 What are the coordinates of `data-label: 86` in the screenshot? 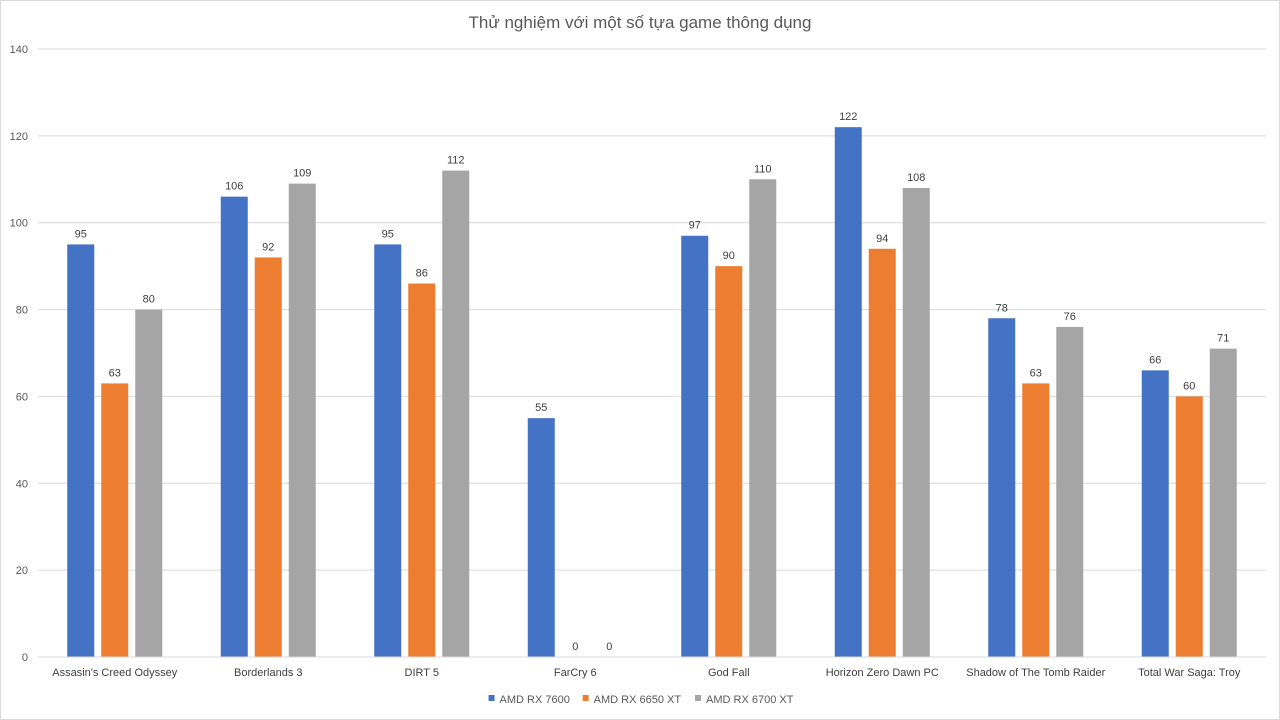 It's located at (422, 274).